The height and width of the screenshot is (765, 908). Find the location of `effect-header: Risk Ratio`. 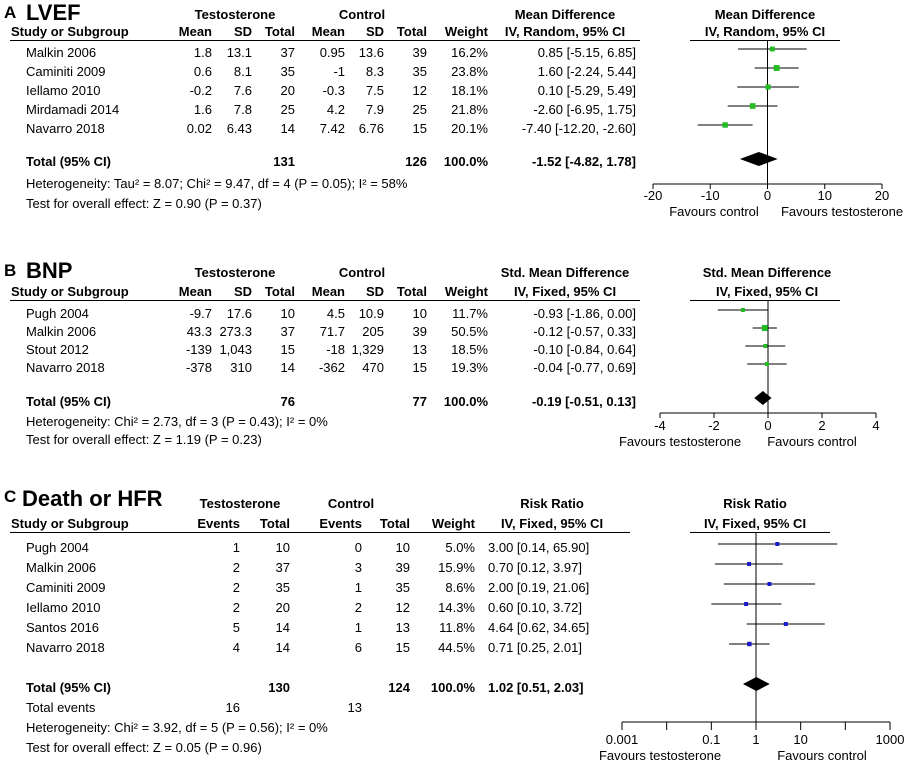

effect-header: Risk Ratio is located at coordinates (552, 503).